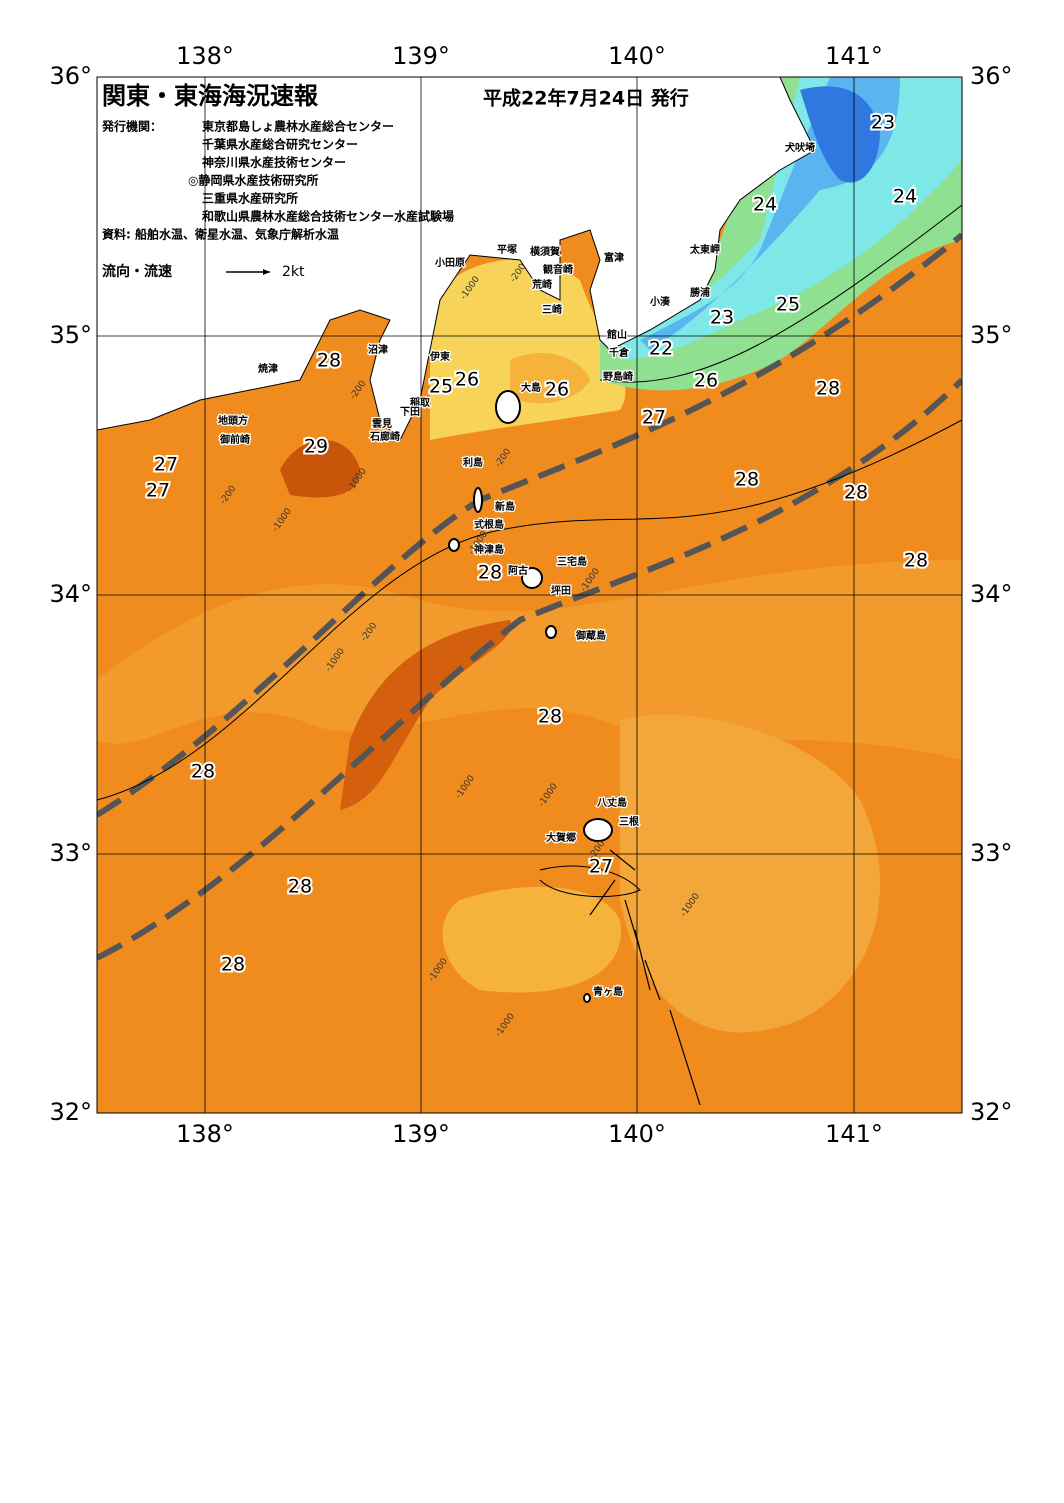 This screenshot has height=1503, width=1064. Describe the element at coordinates (541, 284) in the screenshot. I see `place-name: 荒崎` at that location.